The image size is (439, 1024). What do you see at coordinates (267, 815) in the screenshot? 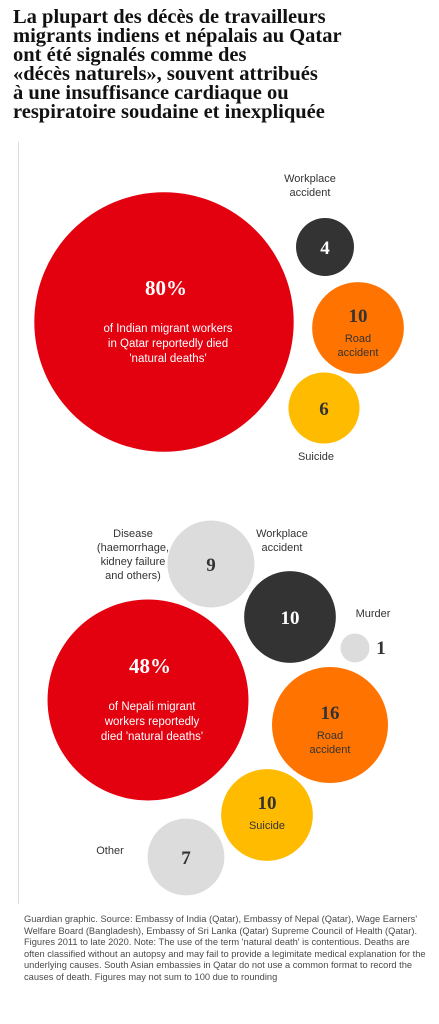
I see `nepal-suicide-bubble` at bounding box center [267, 815].